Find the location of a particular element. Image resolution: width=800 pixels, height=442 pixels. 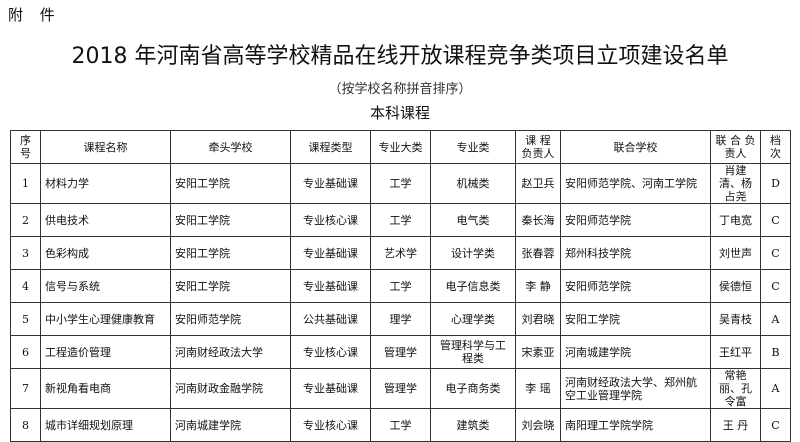

column-header: 联合学校 is located at coordinates (635, 147).